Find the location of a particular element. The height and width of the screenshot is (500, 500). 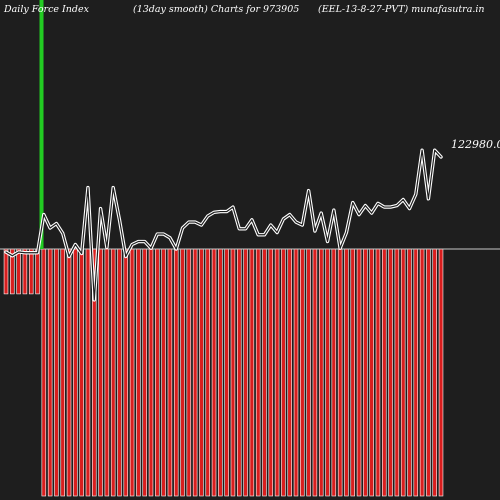

highlight-bar is located at coordinates (41, 124).